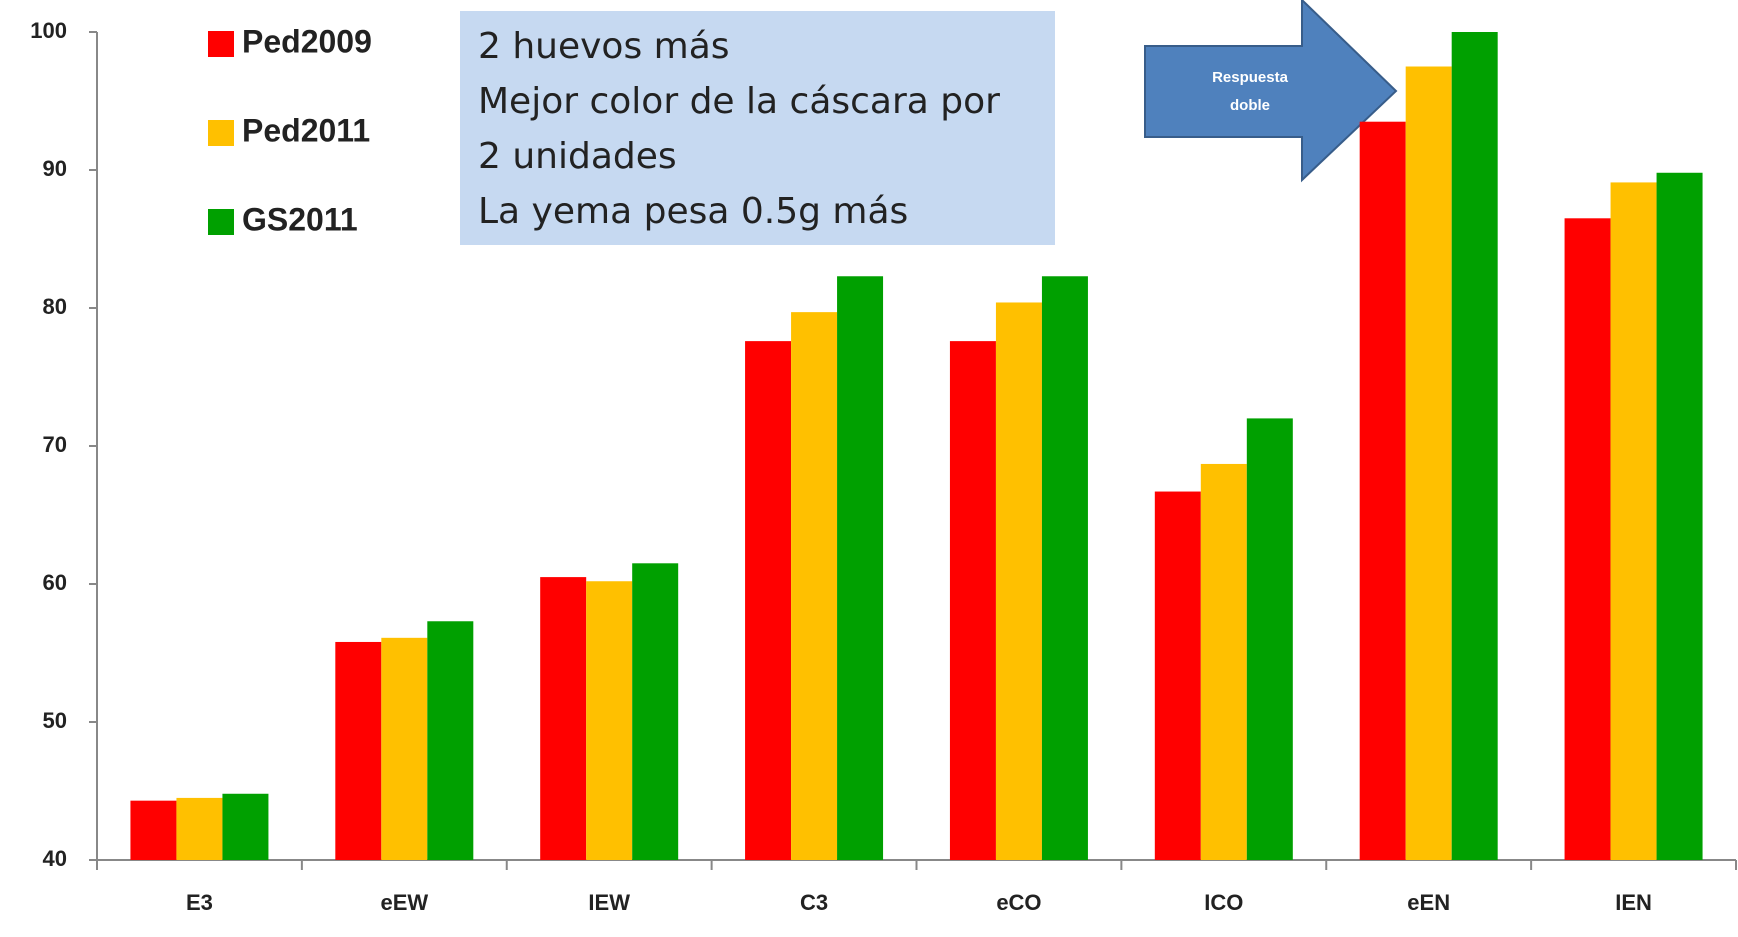 This screenshot has height=937, width=1738. I want to click on annotation-box, so click(757, 128).